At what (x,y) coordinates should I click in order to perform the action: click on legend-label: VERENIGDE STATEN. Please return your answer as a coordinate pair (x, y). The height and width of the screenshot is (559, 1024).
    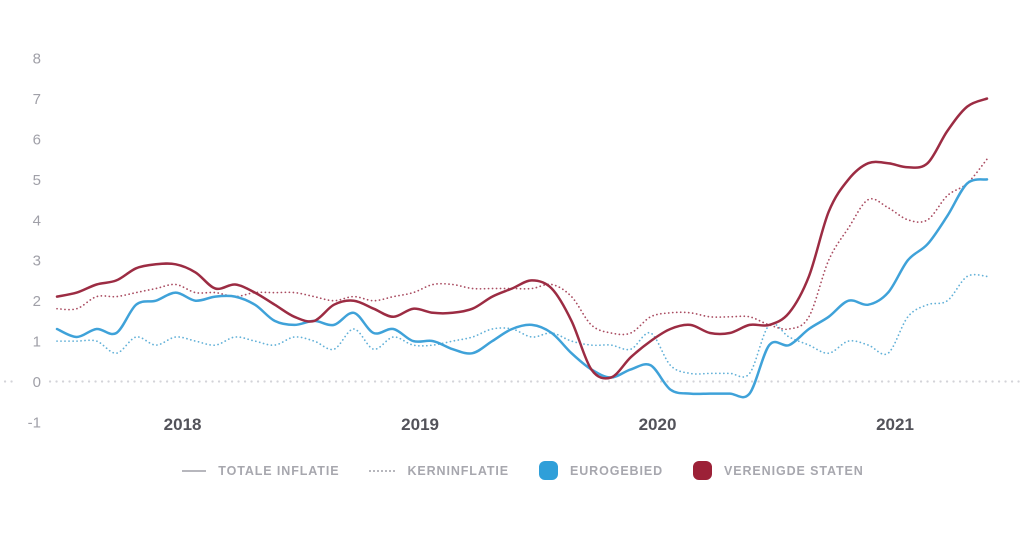
    Looking at the image, I should click on (794, 470).